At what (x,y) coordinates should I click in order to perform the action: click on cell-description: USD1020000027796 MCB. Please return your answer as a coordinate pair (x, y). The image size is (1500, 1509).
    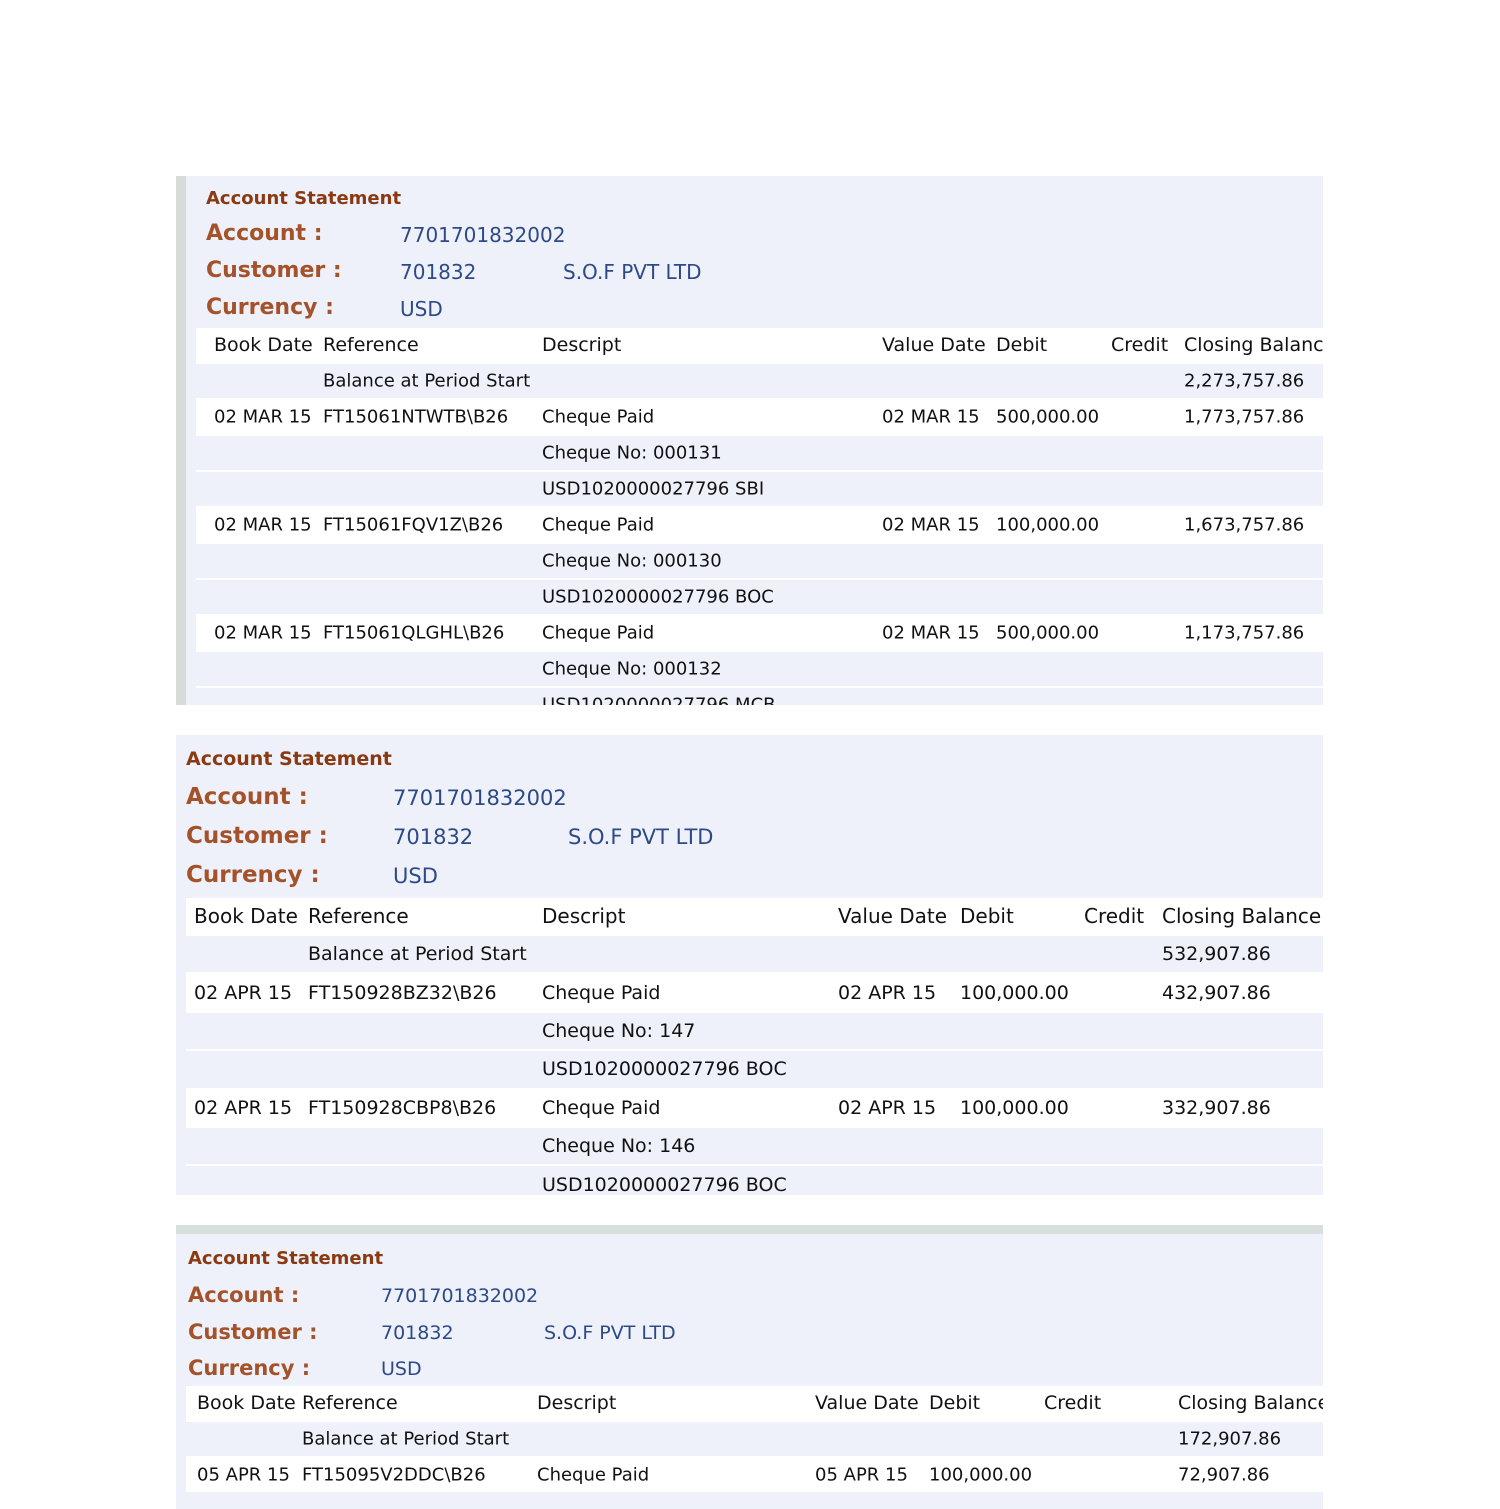
    Looking at the image, I should click on (659, 700).